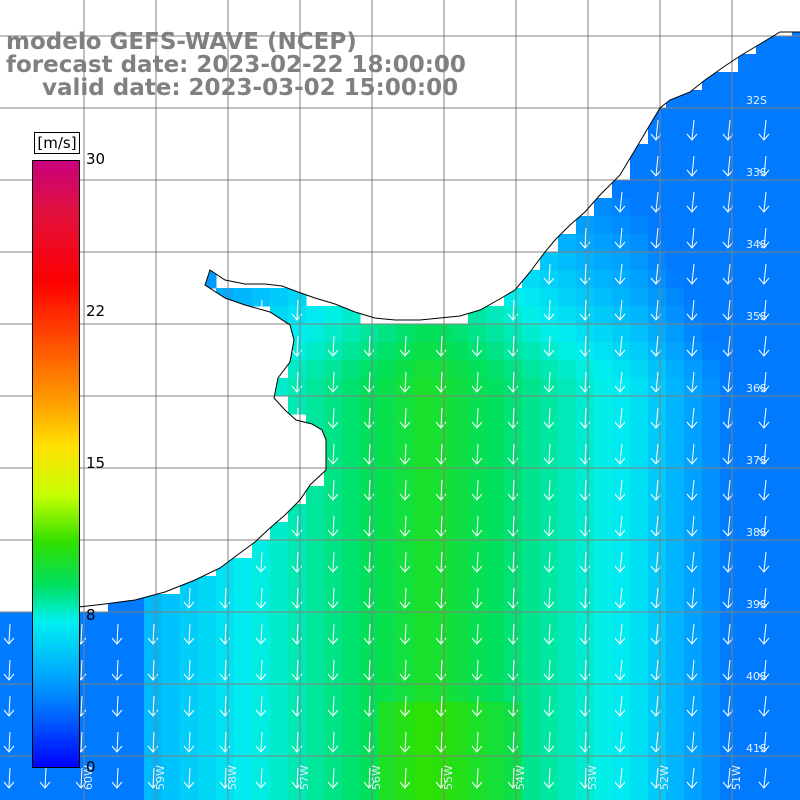 The height and width of the screenshot is (800, 800). Describe the element at coordinates (756, 388) in the screenshot. I see `latitude-label: 36S` at that location.